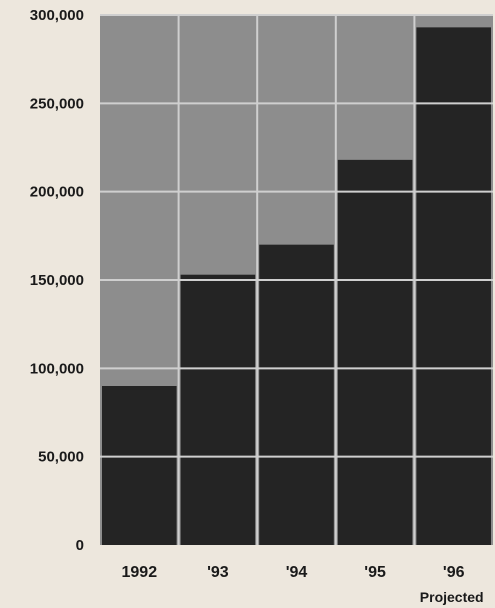  I want to click on y-tick-label-2: 100,000, so click(57, 368).